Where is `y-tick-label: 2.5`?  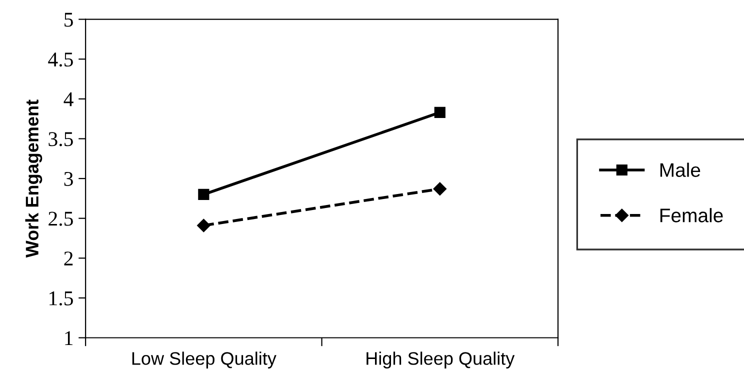 y-tick-label: 2.5 is located at coordinates (60, 219).